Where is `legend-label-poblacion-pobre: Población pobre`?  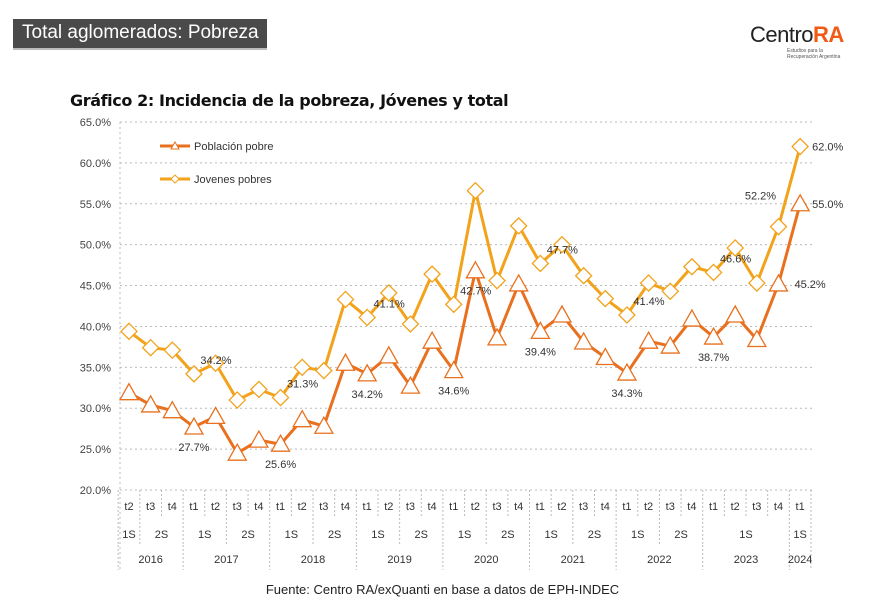
legend-label-poblacion-pobre: Población pobre is located at coordinates (234, 147).